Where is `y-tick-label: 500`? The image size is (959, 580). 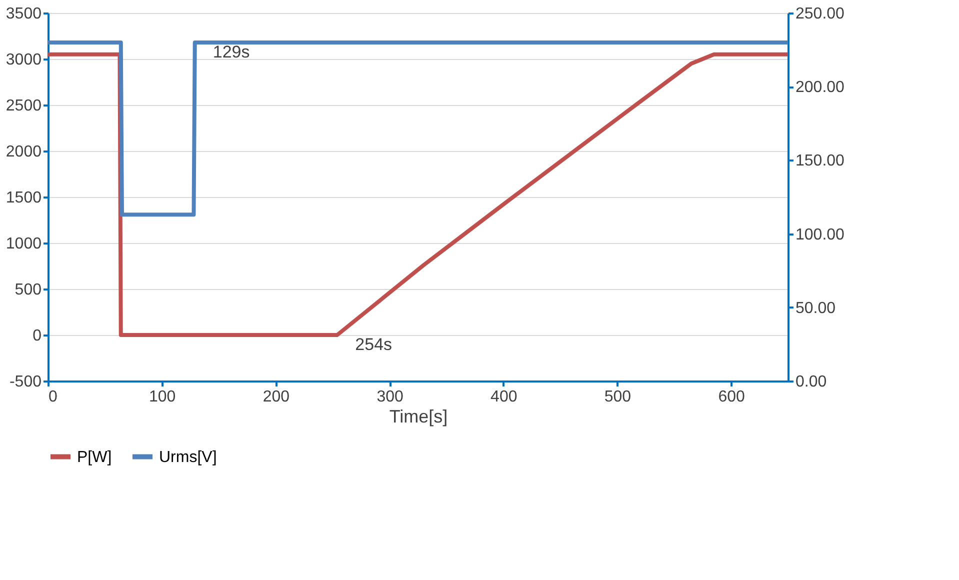 y-tick-label: 500 is located at coordinates (28, 290).